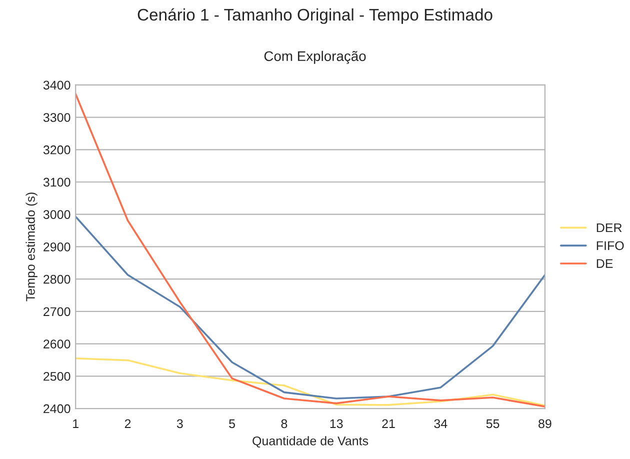 The height and width of the screenshot is (459, 630). I want to click on y-tick-label: 3400, so click(56, 85).